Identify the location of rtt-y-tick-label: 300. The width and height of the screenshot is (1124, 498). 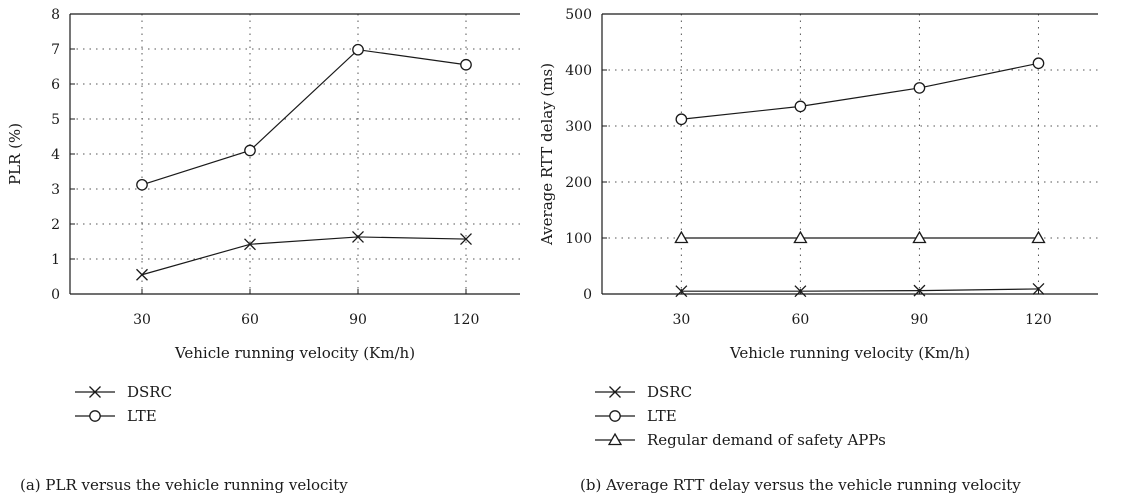
(578, 127).